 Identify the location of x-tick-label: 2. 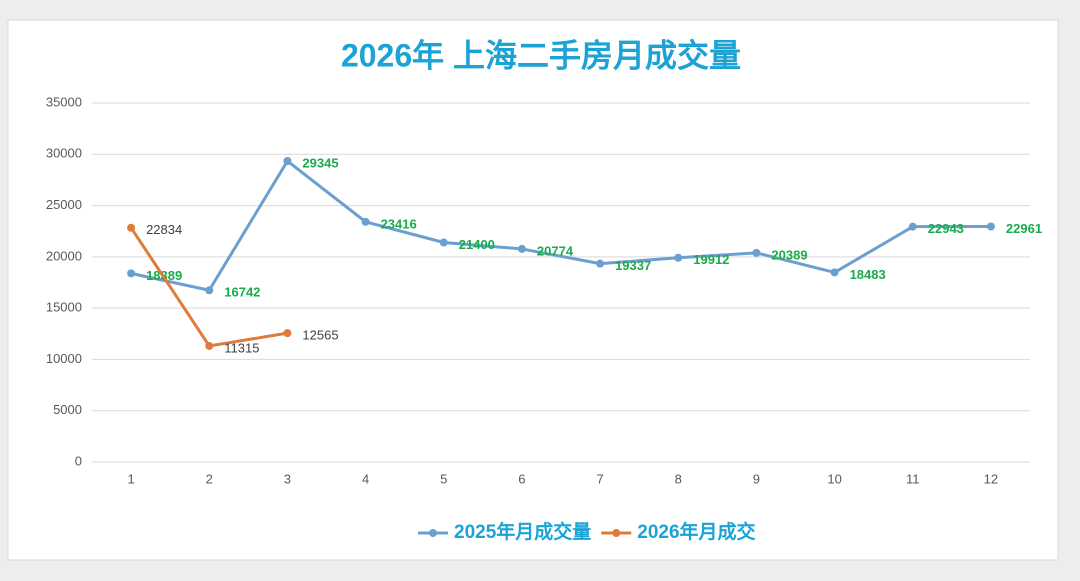
(209, 478).